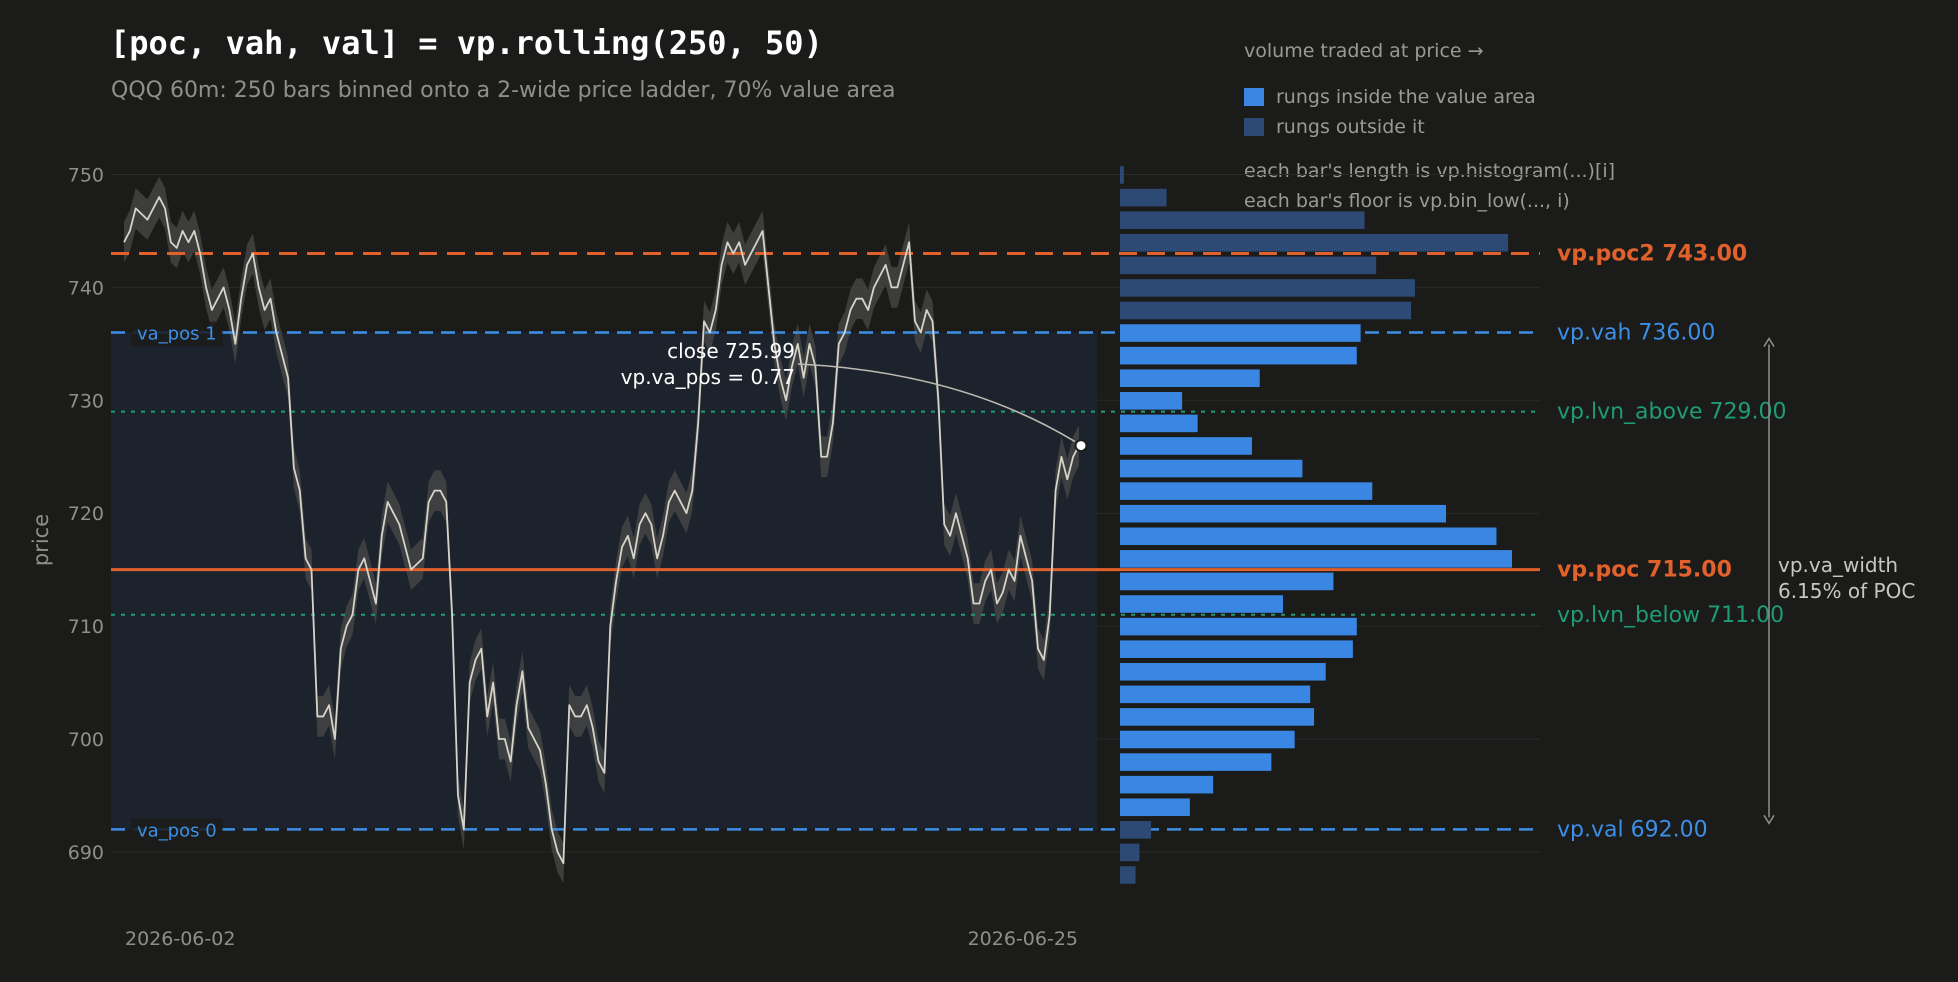 The width and height of the screenshot is (1958, 982). I want to click on y-tick-label: 690, so click(86, 853).